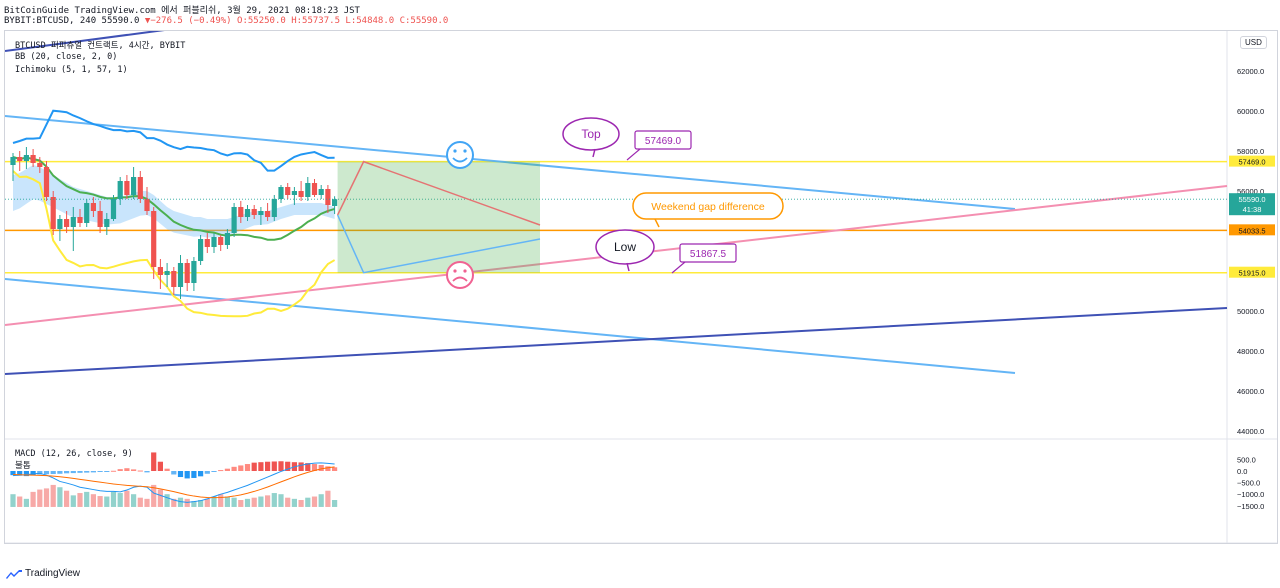 Image resolution: width=1280 pixels, height=588 pixels. Describe the element at coordinates (678, 267) in the screenshot. I see `low-value-pointer` at that location.